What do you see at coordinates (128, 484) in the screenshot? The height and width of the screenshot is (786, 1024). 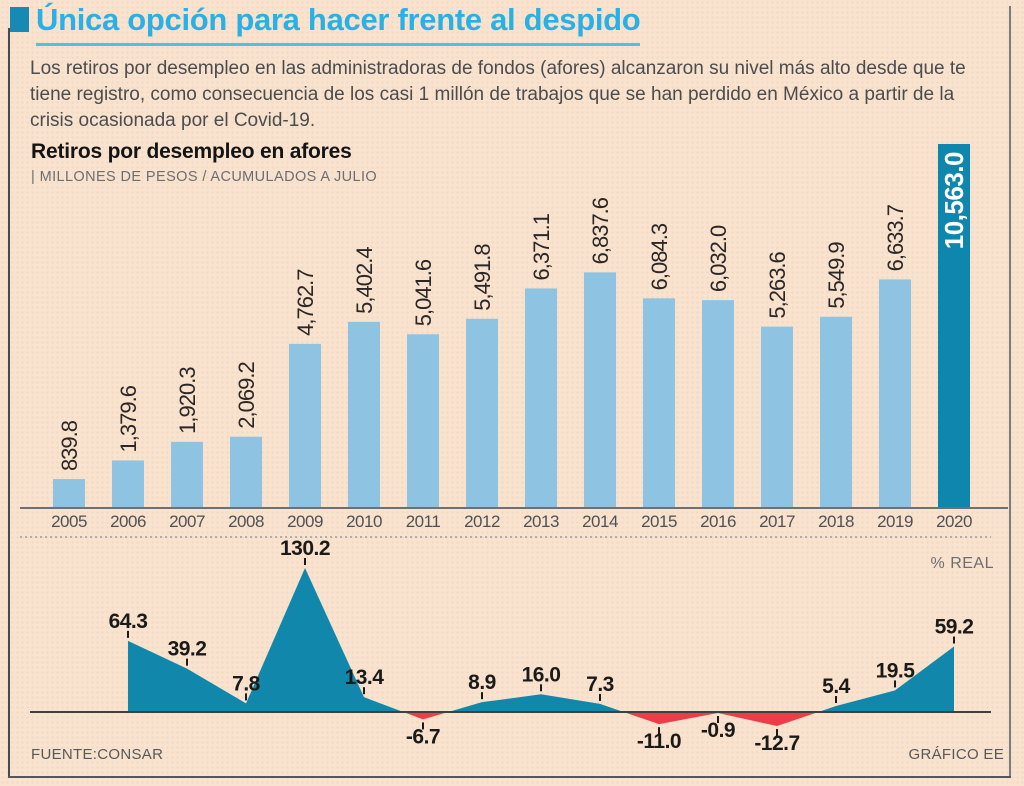 I see `bar-2006` at bounding box center [128, 484].